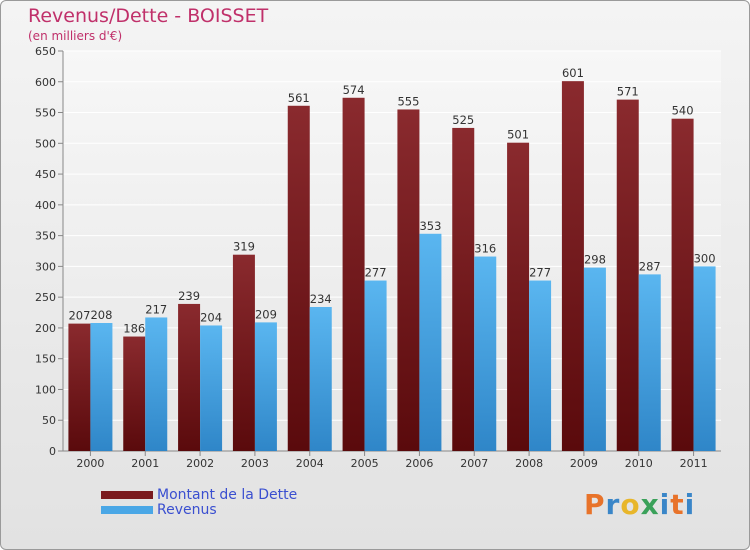 The height and width of the screenshot is (550, 750). What do you see at coordinates (419, 463) in the screenshot?
I see `x-tick-label: 2006` at bounding box center [419, 463].